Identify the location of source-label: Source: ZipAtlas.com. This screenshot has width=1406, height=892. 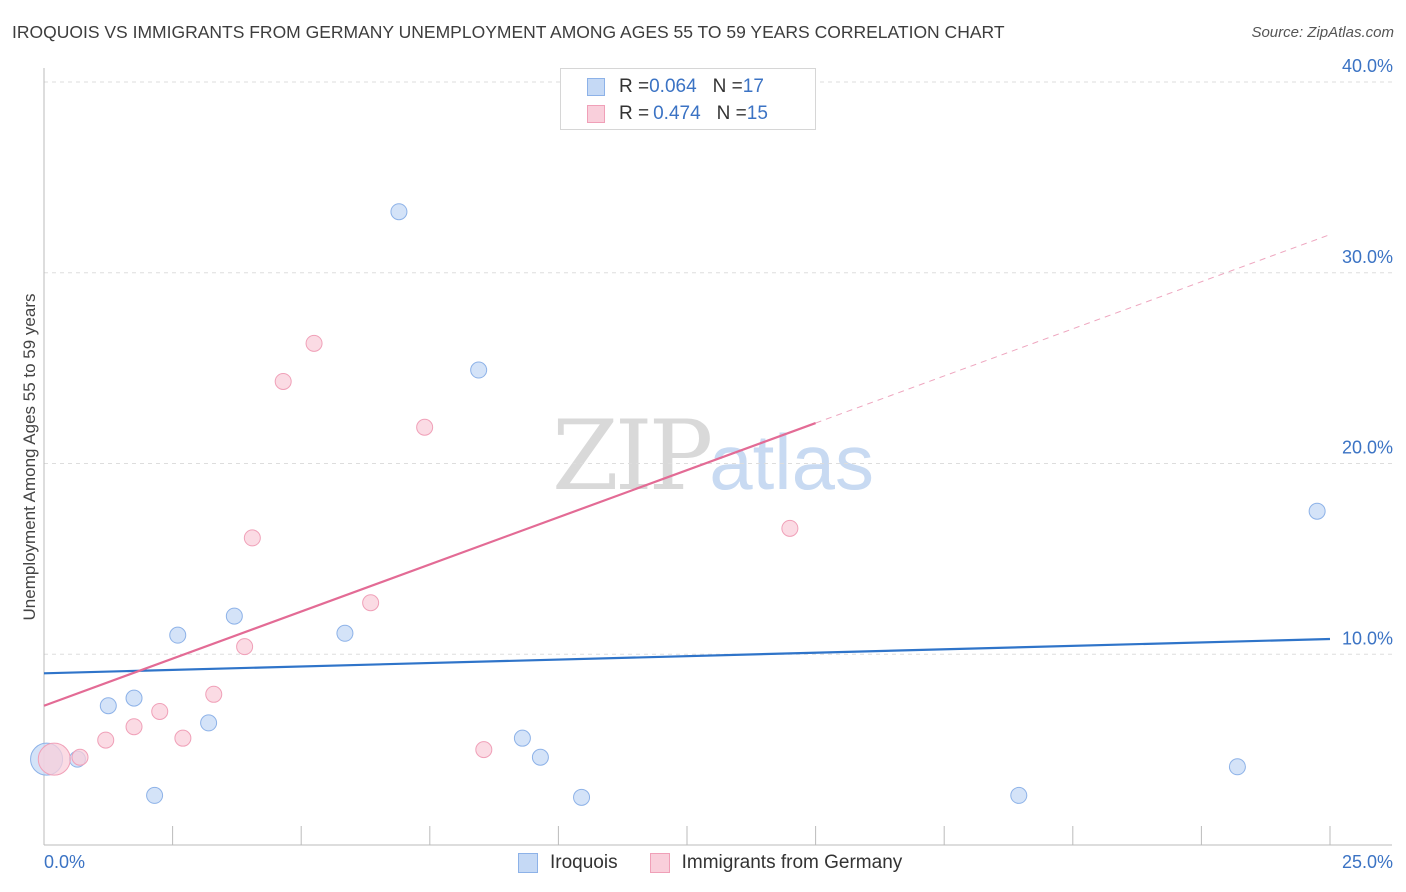
(1322, 32).